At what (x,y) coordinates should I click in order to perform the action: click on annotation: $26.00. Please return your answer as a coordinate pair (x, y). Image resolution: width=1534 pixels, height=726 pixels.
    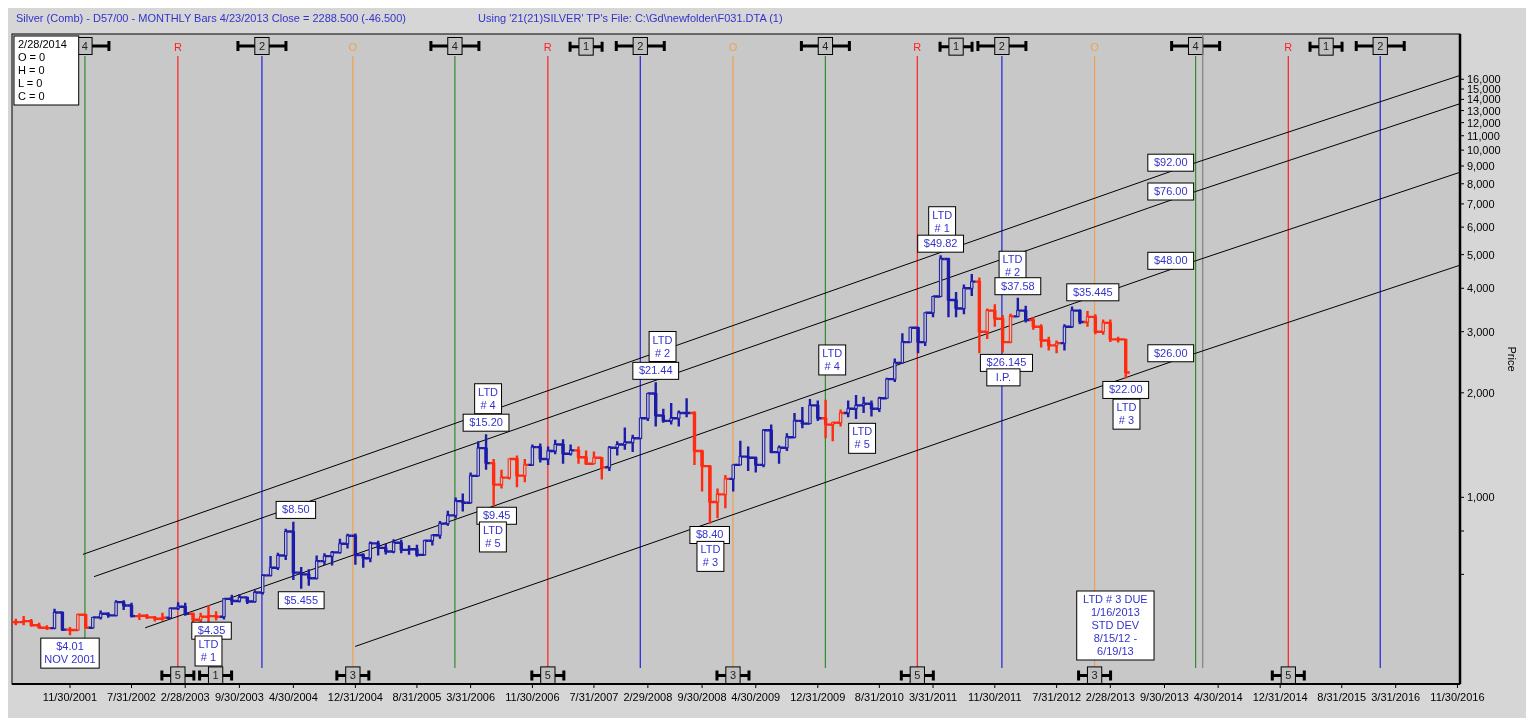
    Looking at the image, I should click on (1170, 352).